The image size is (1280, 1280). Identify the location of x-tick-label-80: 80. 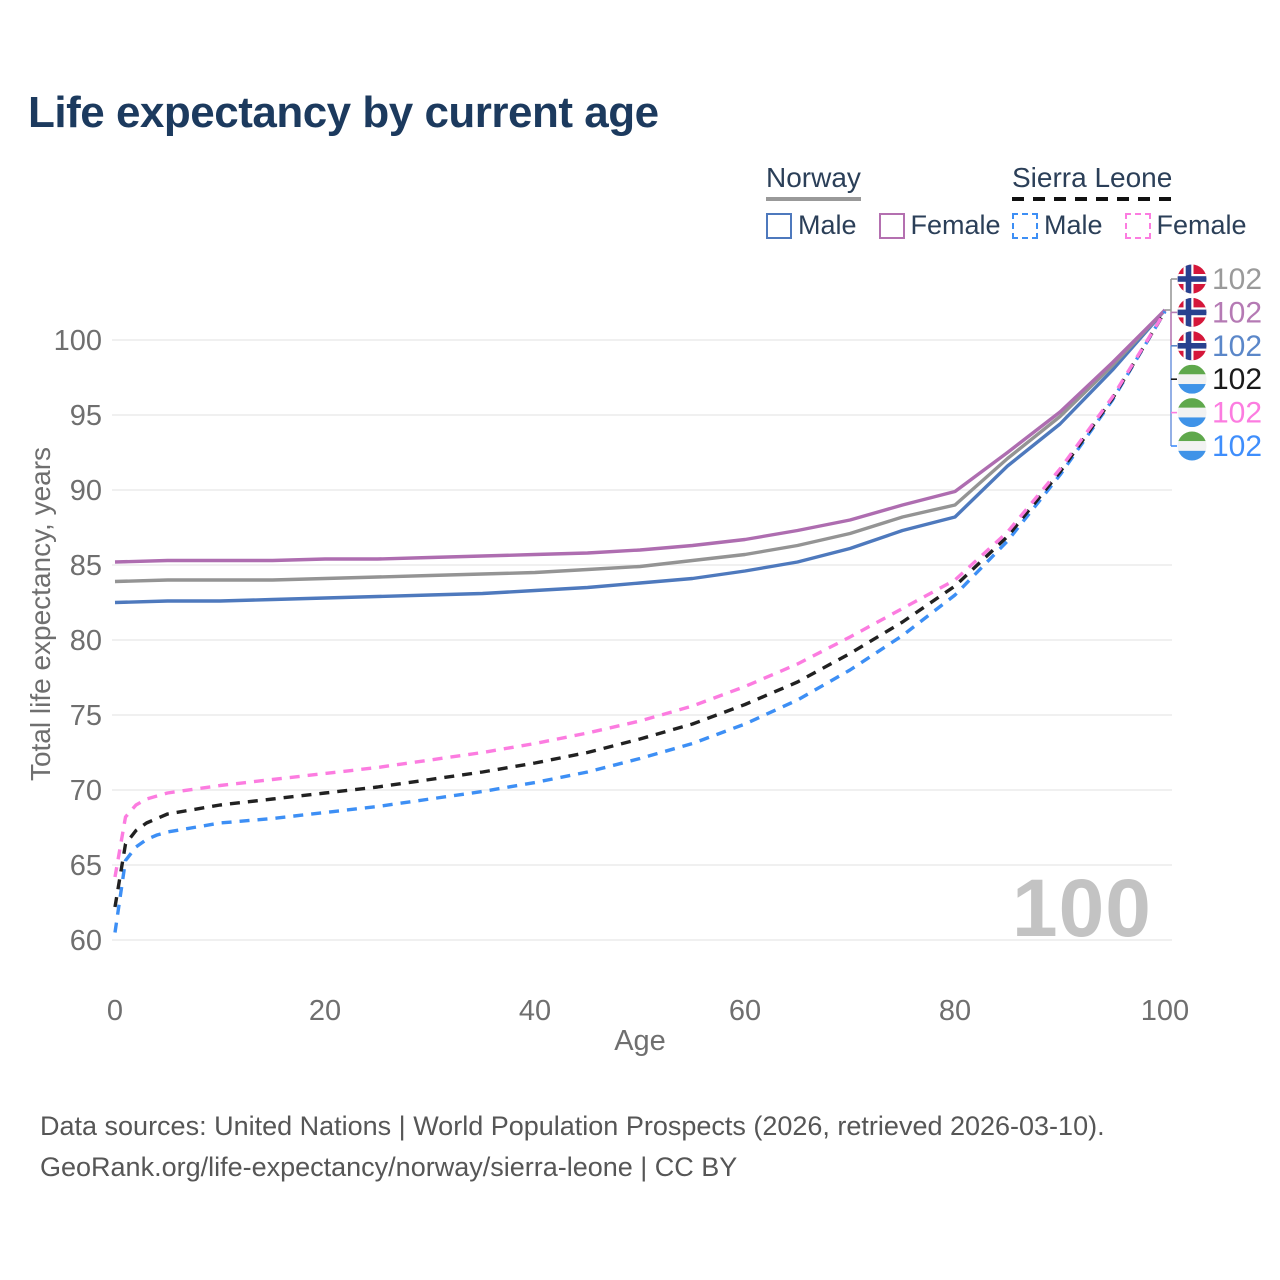
(955, 1011).